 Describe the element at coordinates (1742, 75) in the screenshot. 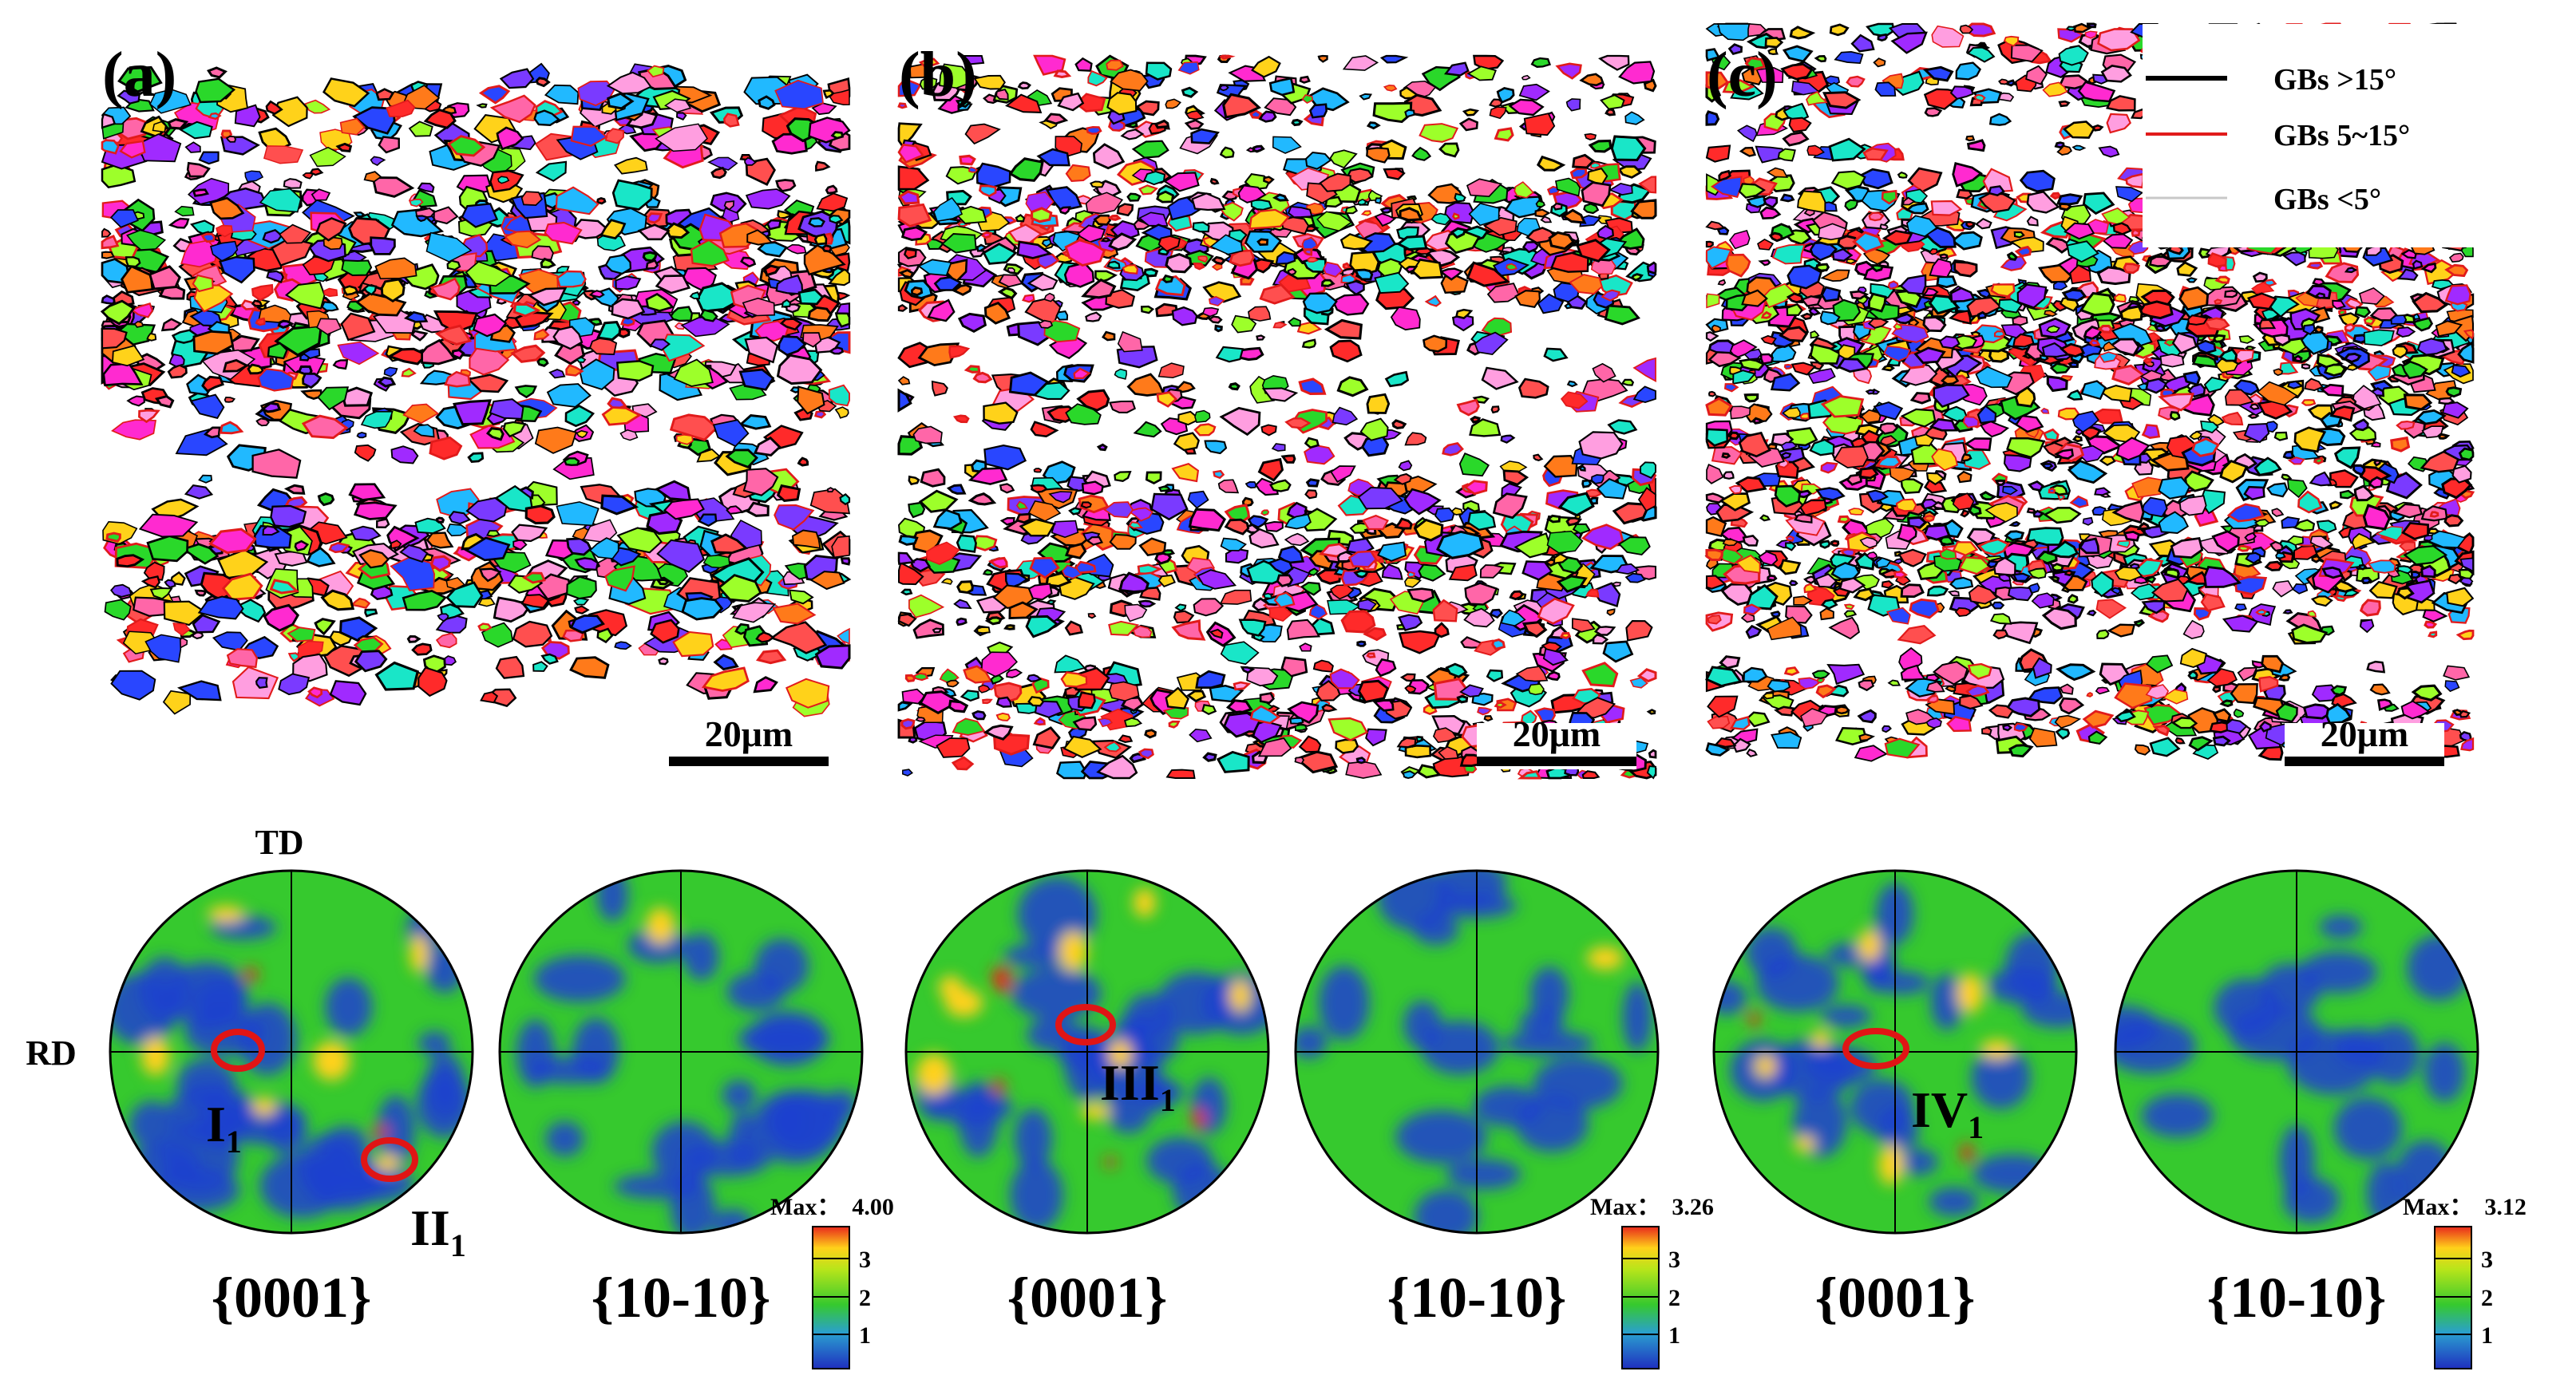

I see `panel-label-c: (c)` at that location.